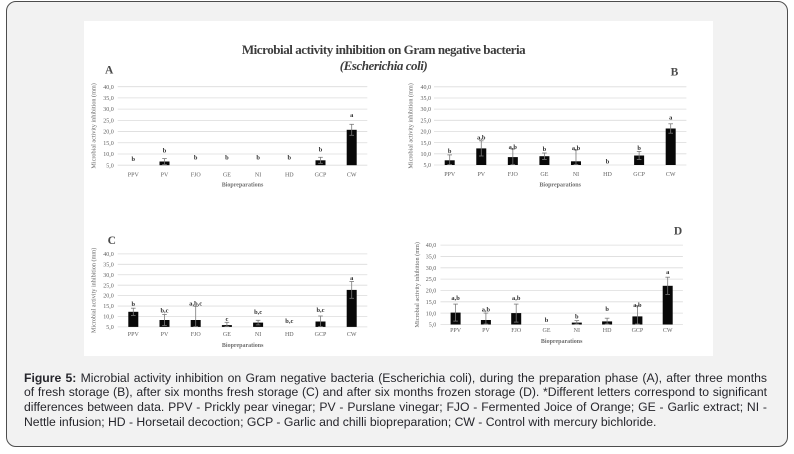 This screenshot has width=794, height=454. I want to click on svg-text: D, so click(678, 232).